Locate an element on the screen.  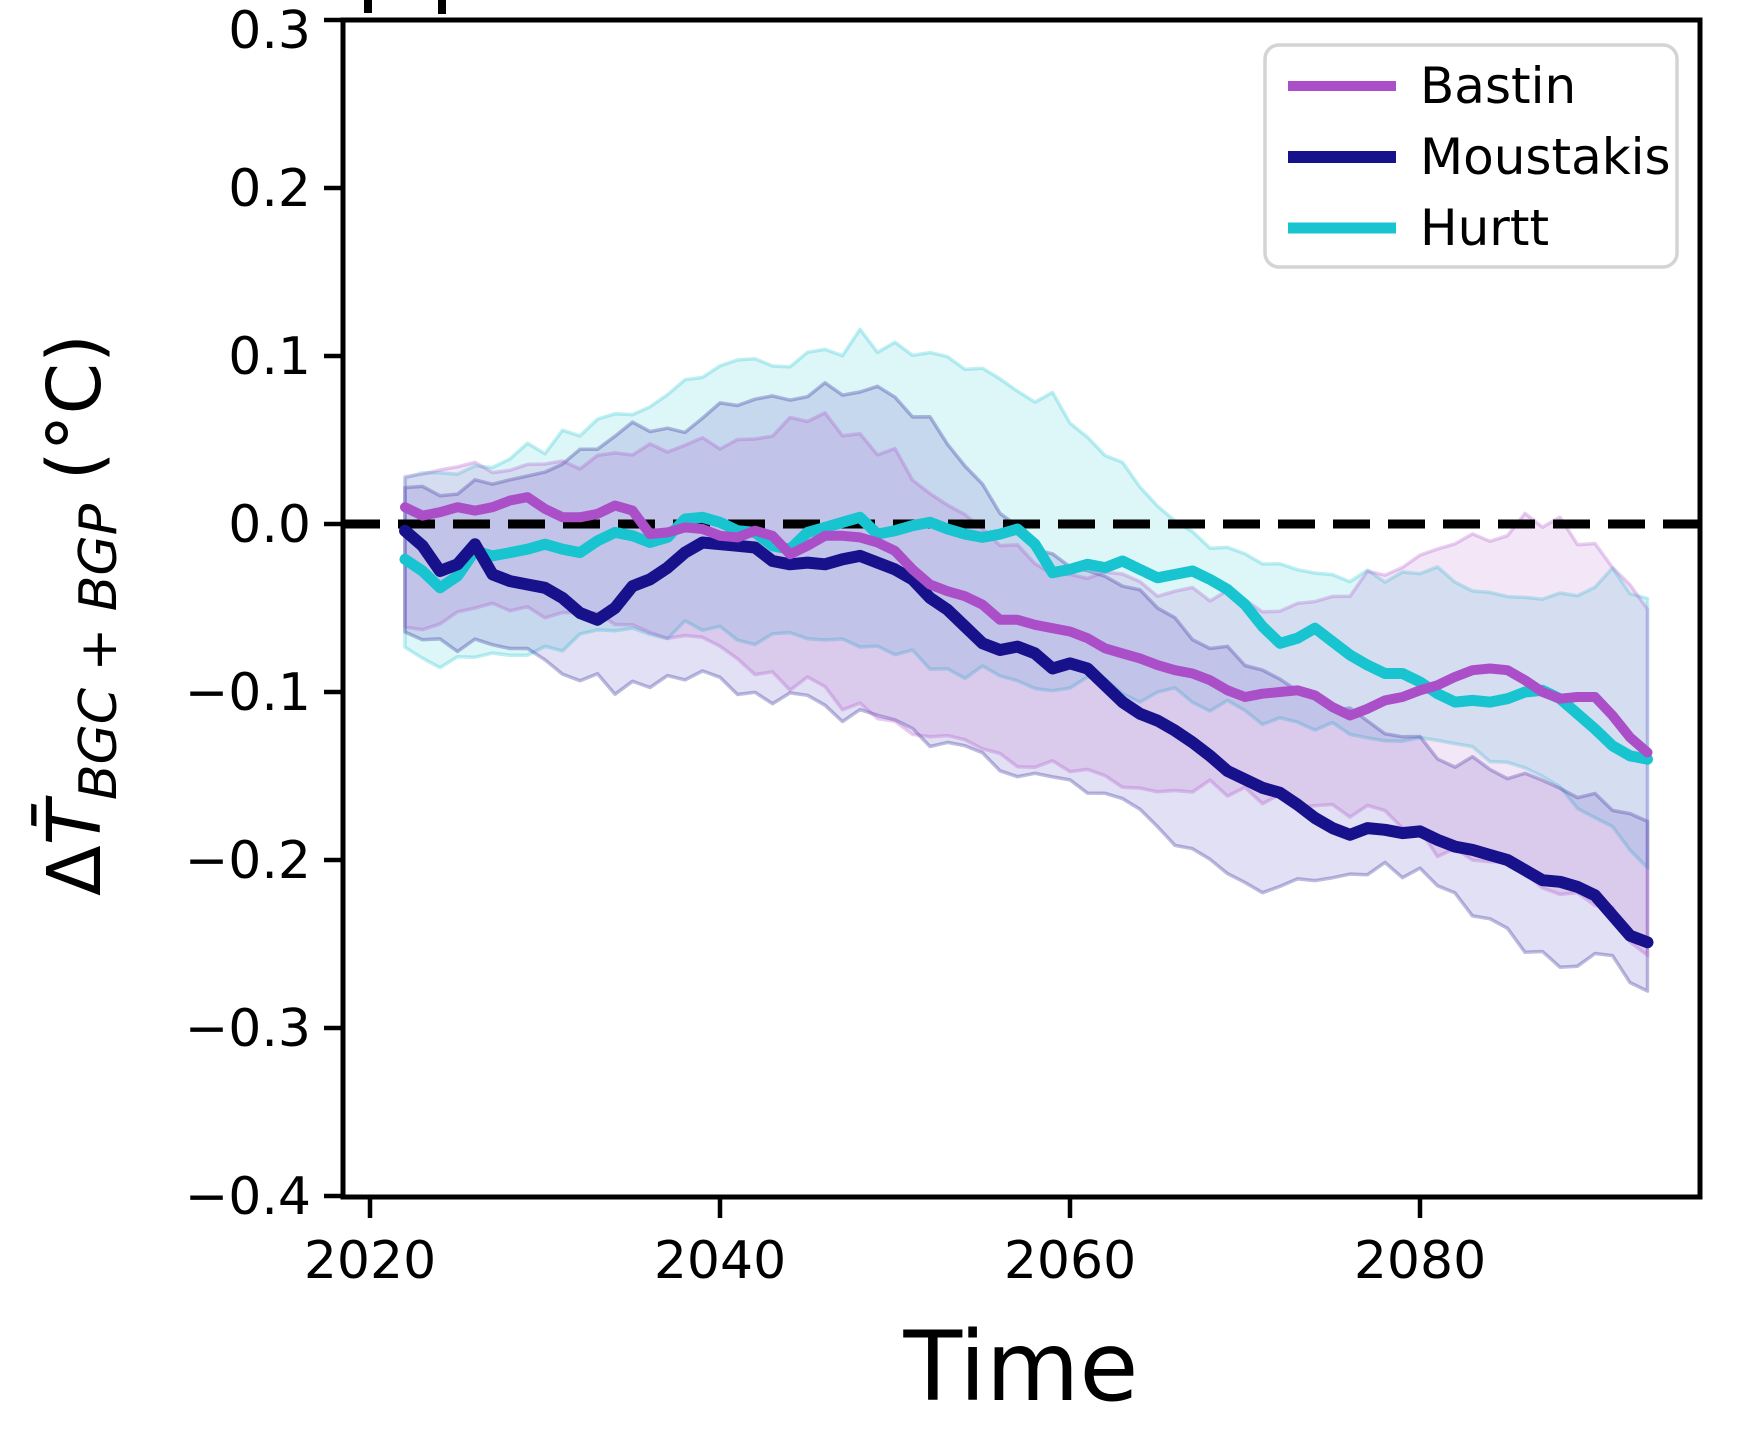
legend-label-moustakis: Moustakis is located at coordinates (1545, 157).